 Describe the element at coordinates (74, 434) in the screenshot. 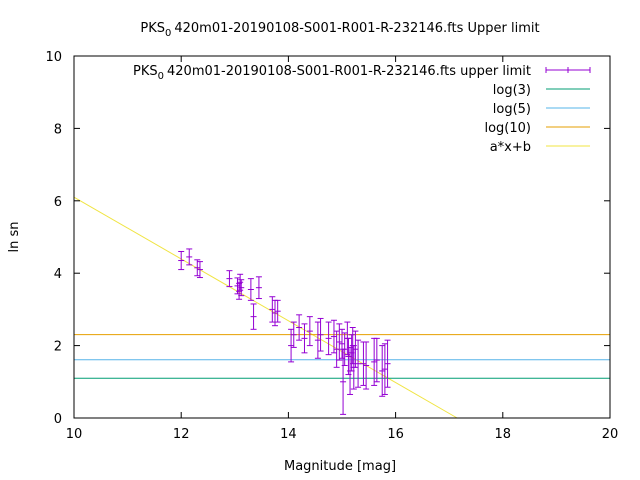

I see `x-tick-label: 10` at that location.